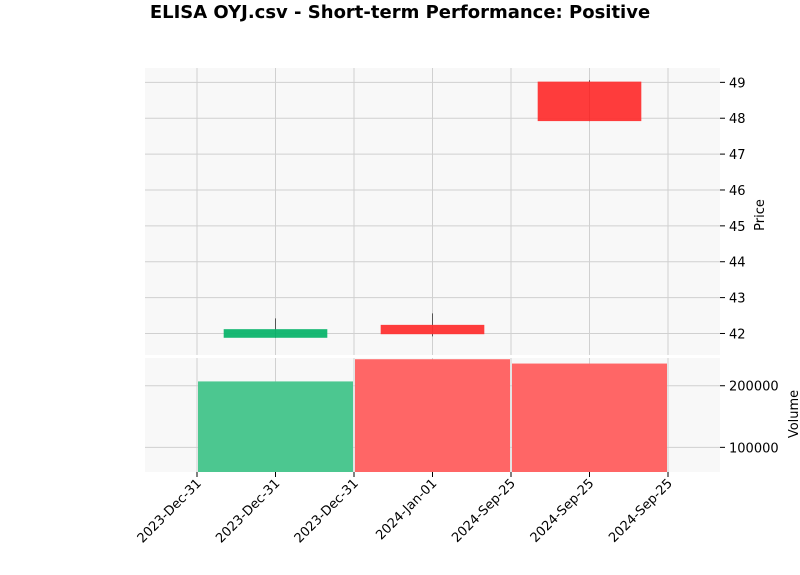 The width and height of the screenshot is (800, 575). I want to click on price-y-tick-label: 49, so click(737, 83).